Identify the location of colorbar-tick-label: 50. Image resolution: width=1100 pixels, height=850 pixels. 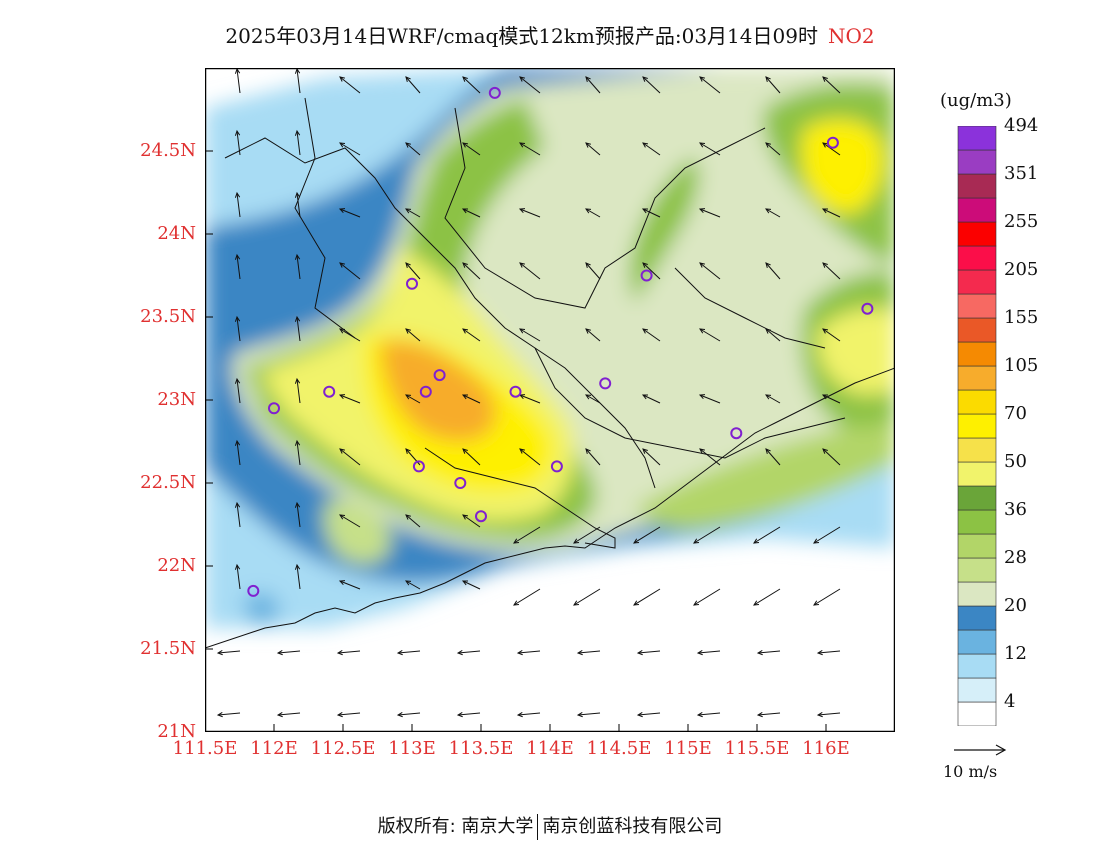
(1015, 461).